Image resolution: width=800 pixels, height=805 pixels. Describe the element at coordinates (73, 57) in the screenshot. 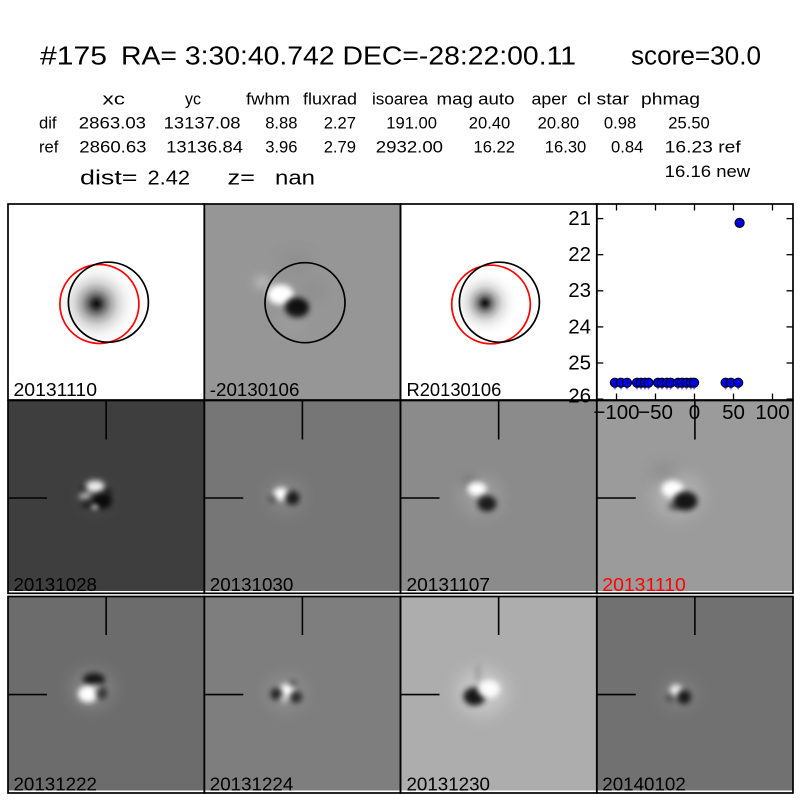

I see `svg-text: #175` at that location.